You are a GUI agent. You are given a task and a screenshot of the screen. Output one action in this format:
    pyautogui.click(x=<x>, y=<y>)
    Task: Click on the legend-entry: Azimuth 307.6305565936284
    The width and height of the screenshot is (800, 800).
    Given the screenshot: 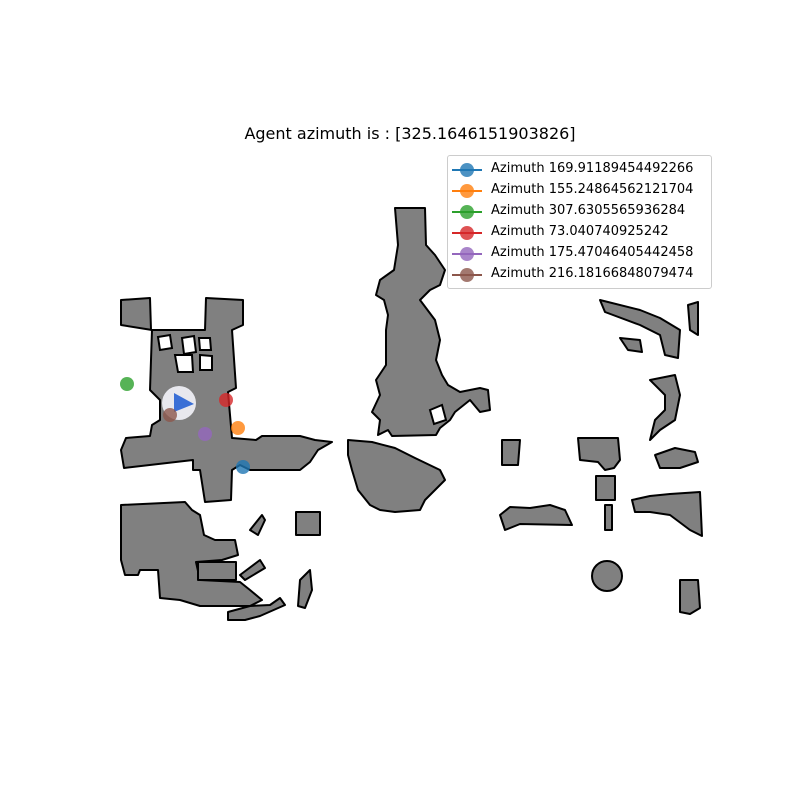 What is the action you would take?
    pyautogui.click(x=579, y=211)
    